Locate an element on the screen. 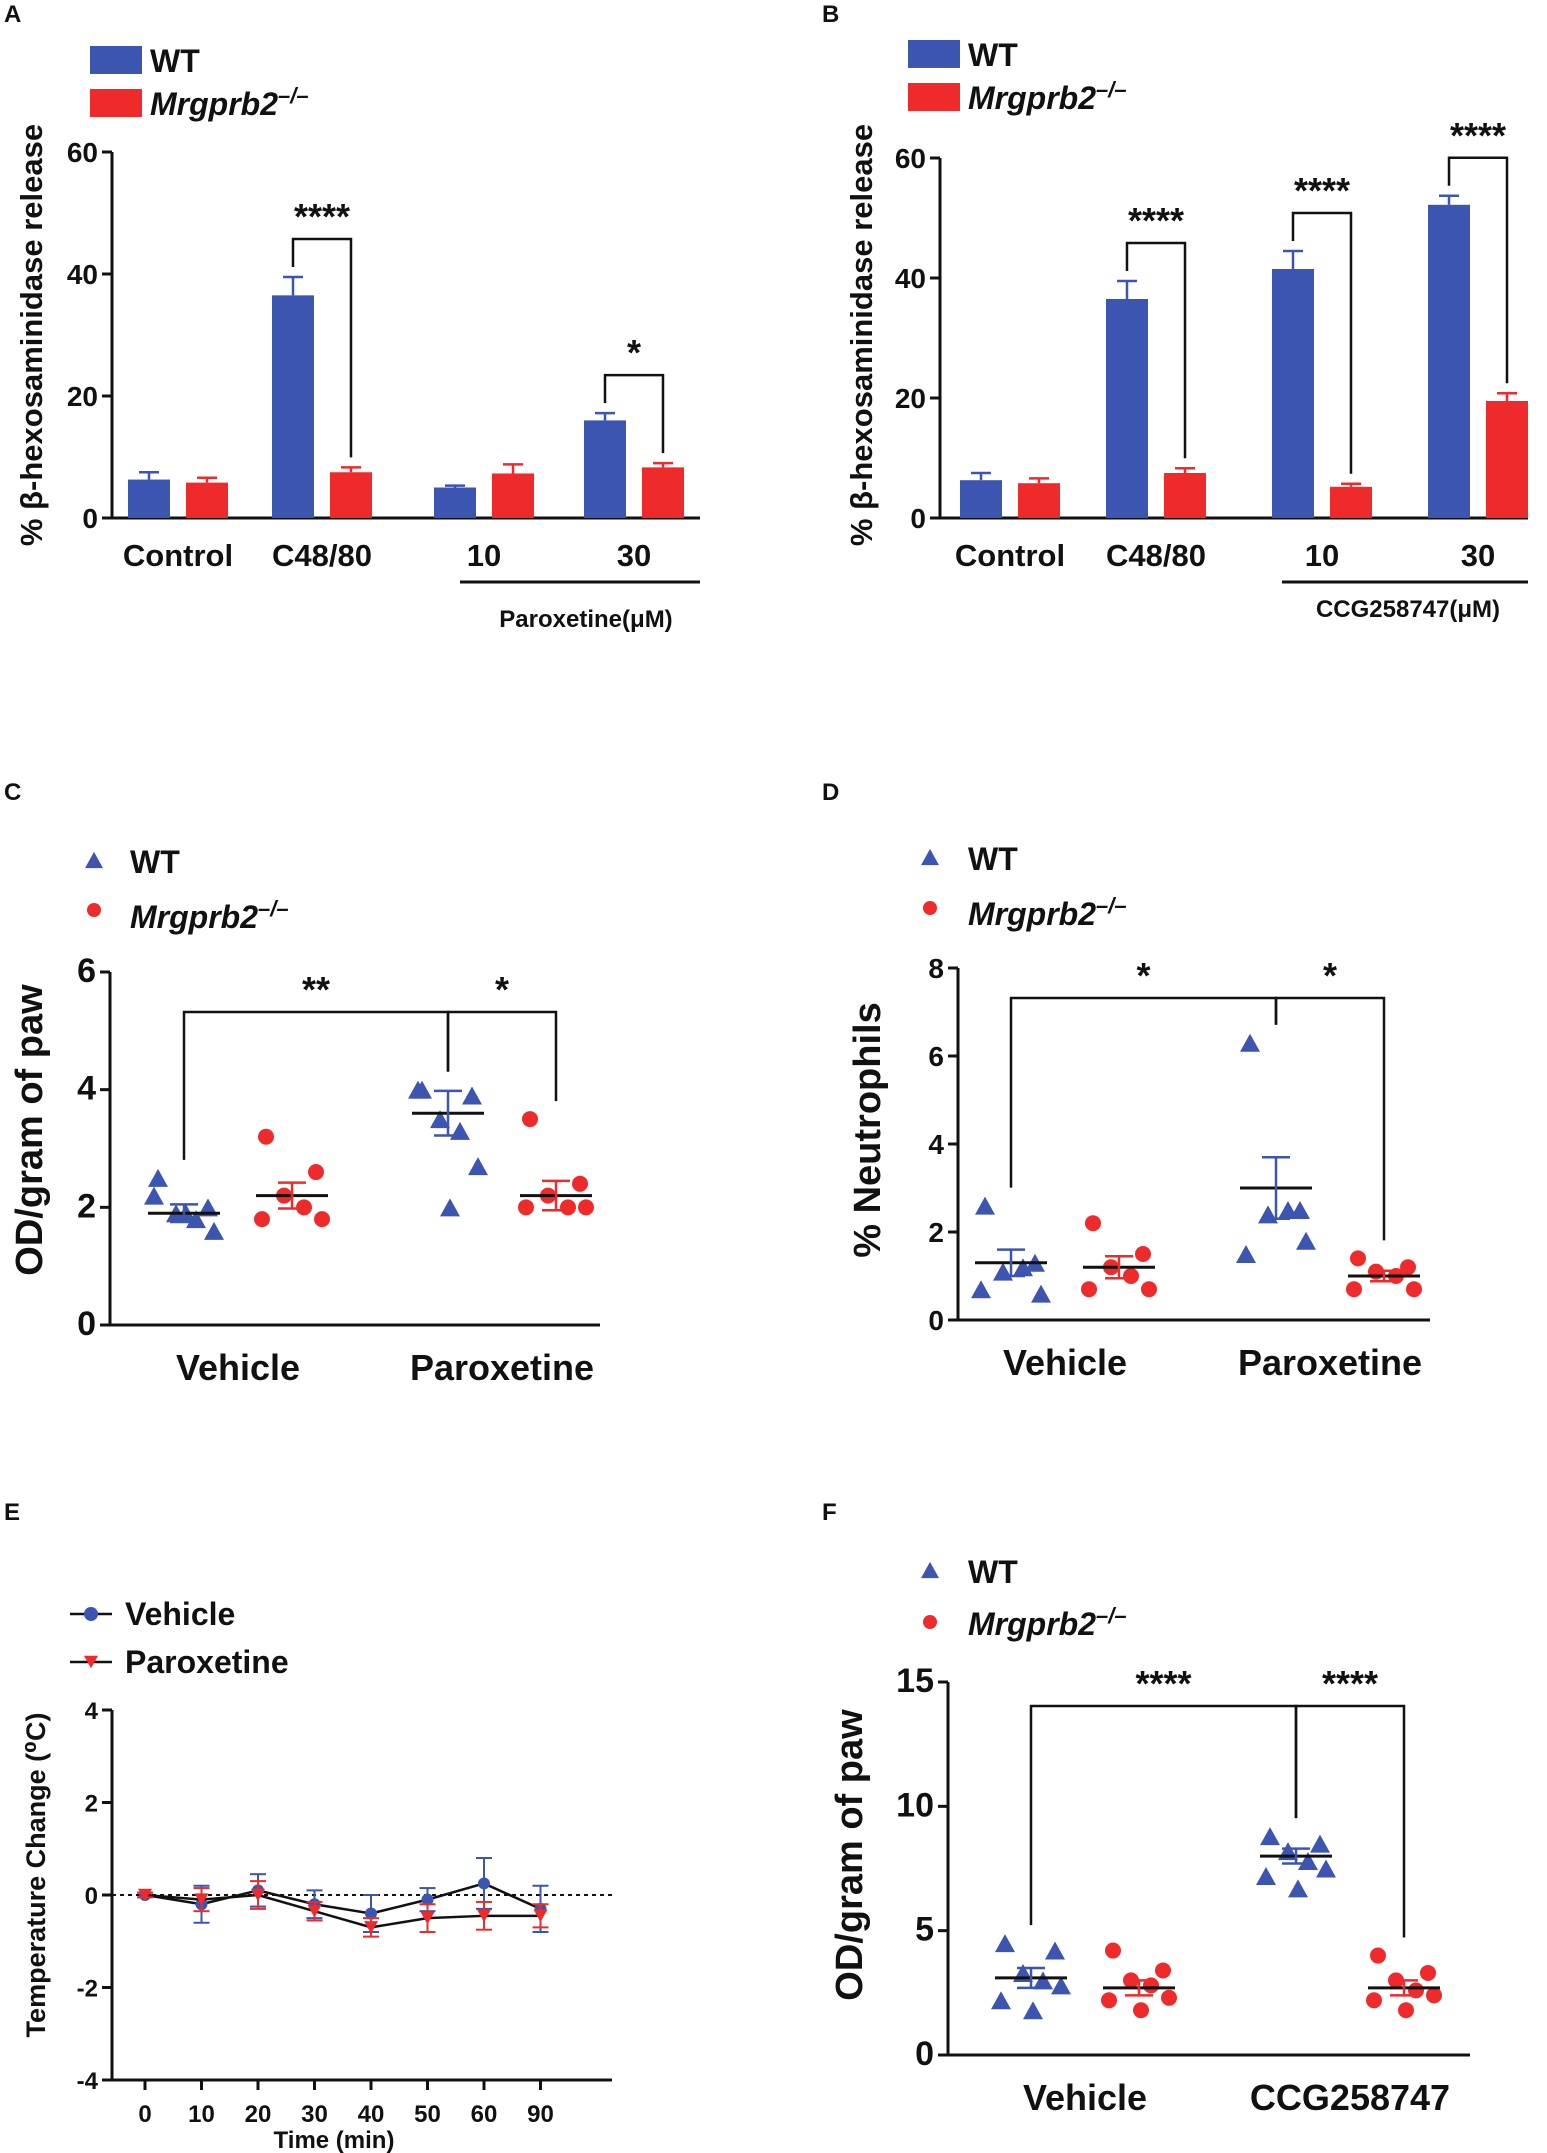 The image size is (1547, 2153). panel-d-legend-ko-name: Mrgprb2 is located at coordinates (1032, 914).